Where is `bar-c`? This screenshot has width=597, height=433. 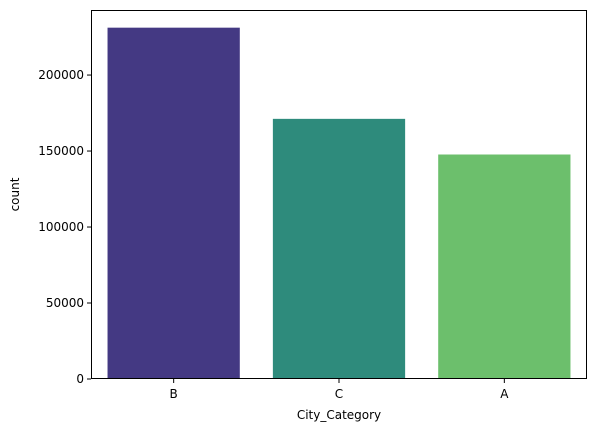
bar-c is located at coordinates (339, 248).